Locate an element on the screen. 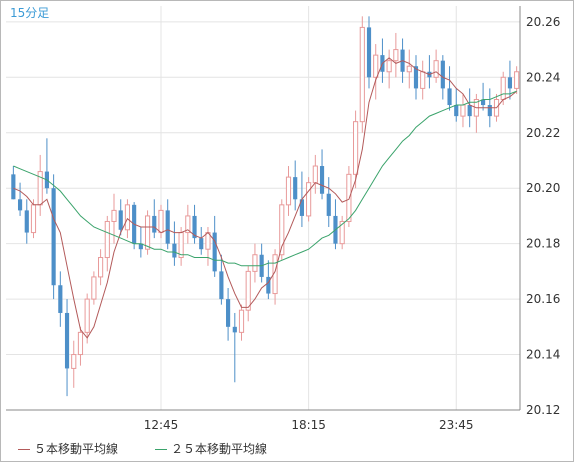 Image resolution: width=574 pixels, height=462 pixels. x-tick-label: 18:15 is located at coordinates (308, 425).